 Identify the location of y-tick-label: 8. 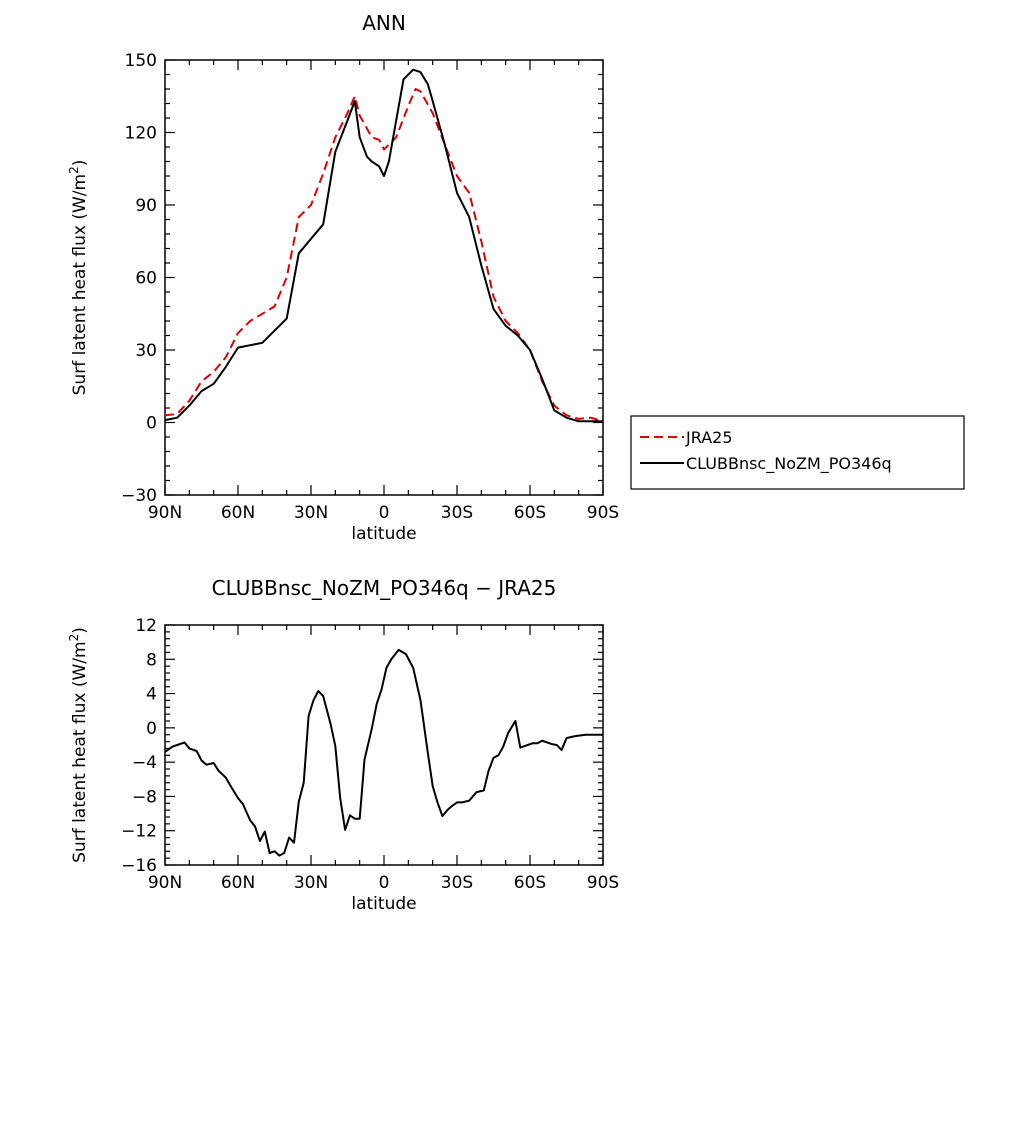
(151, 660).